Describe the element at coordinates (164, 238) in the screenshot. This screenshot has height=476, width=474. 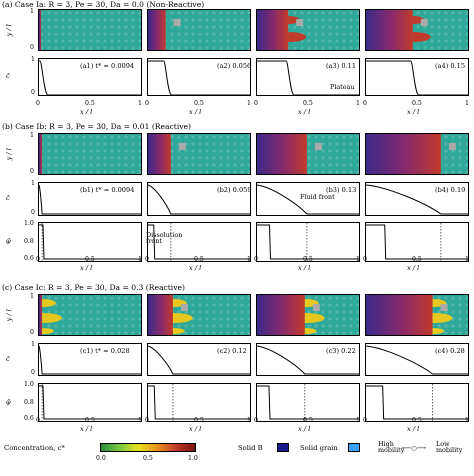
I see `annotation-dissolution-front: Dissolution front` at that location.